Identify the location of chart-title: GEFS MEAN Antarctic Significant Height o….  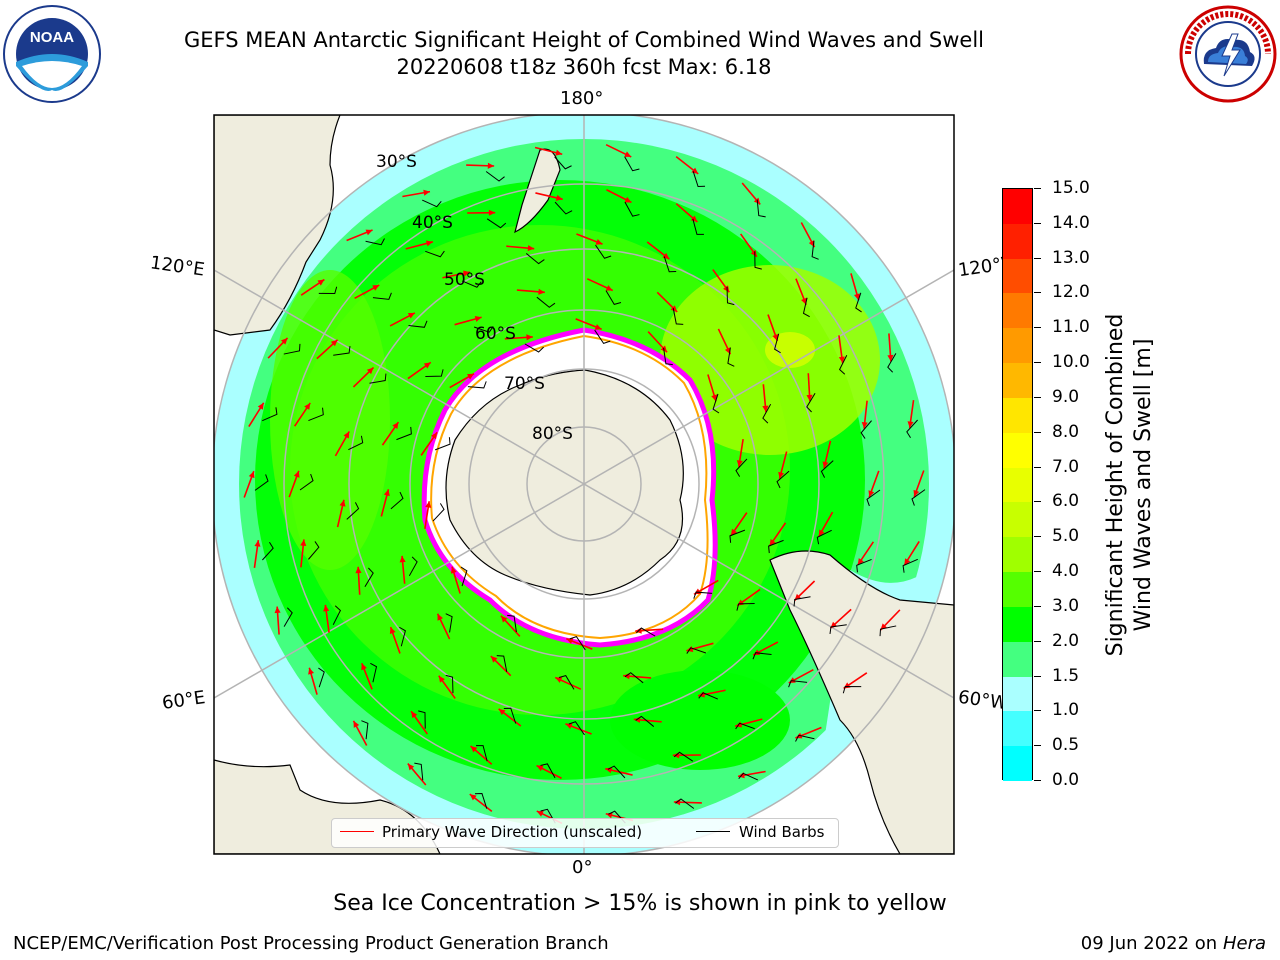
(584, 40).